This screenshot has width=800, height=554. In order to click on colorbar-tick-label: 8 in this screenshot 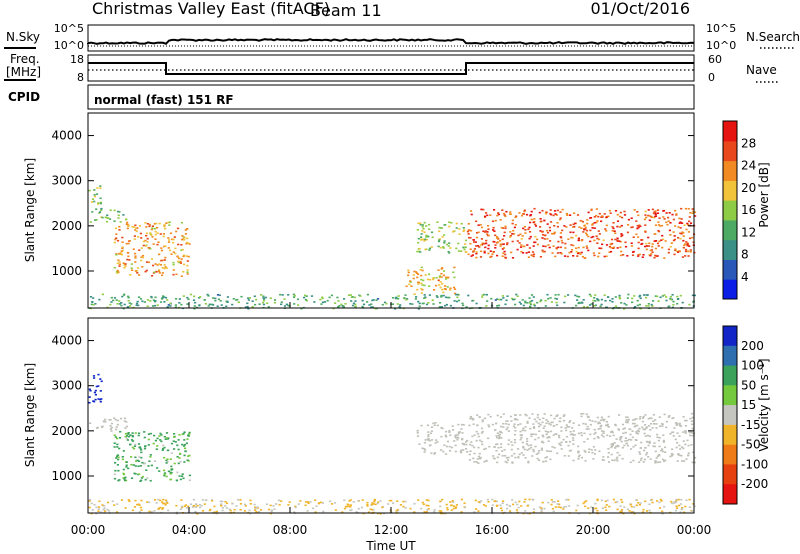, I will do `click(745, 255)`.